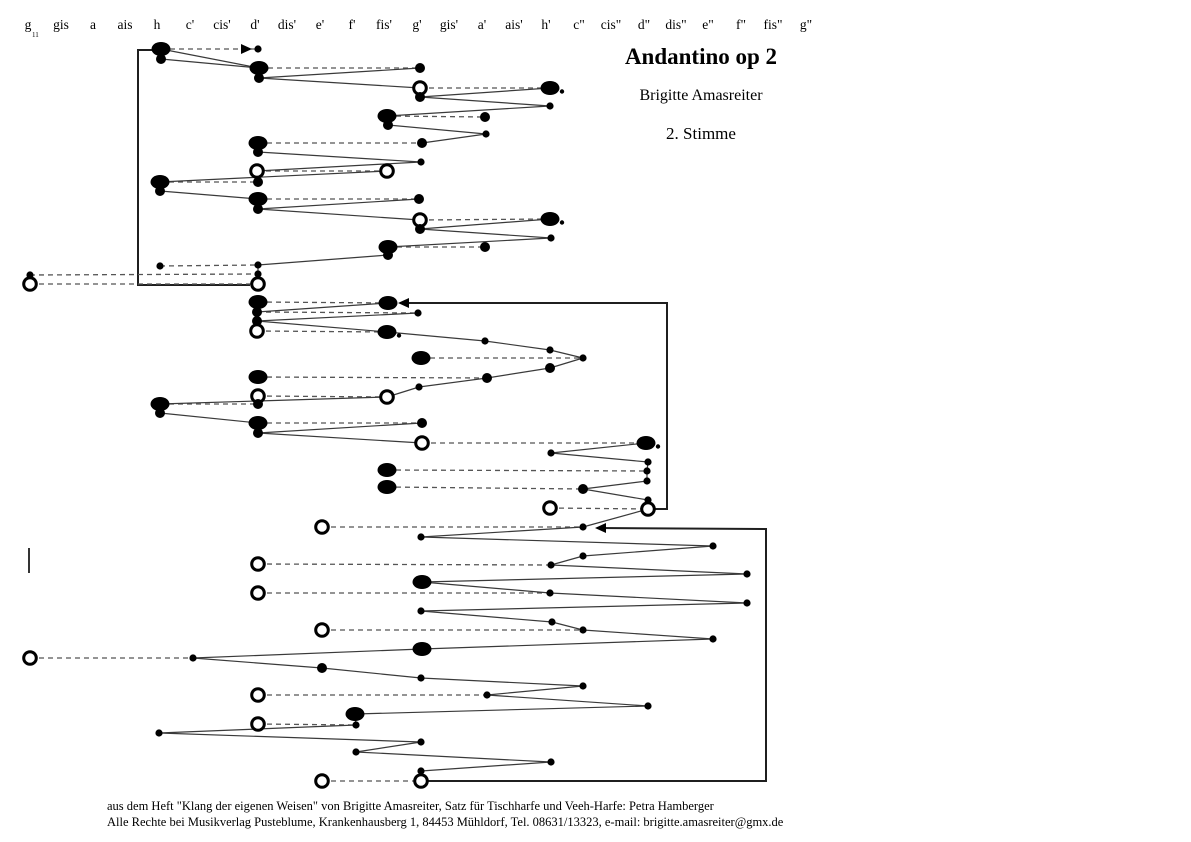 The image size is (1191, 842). I want to click on string-label: d', so click(254, 24).